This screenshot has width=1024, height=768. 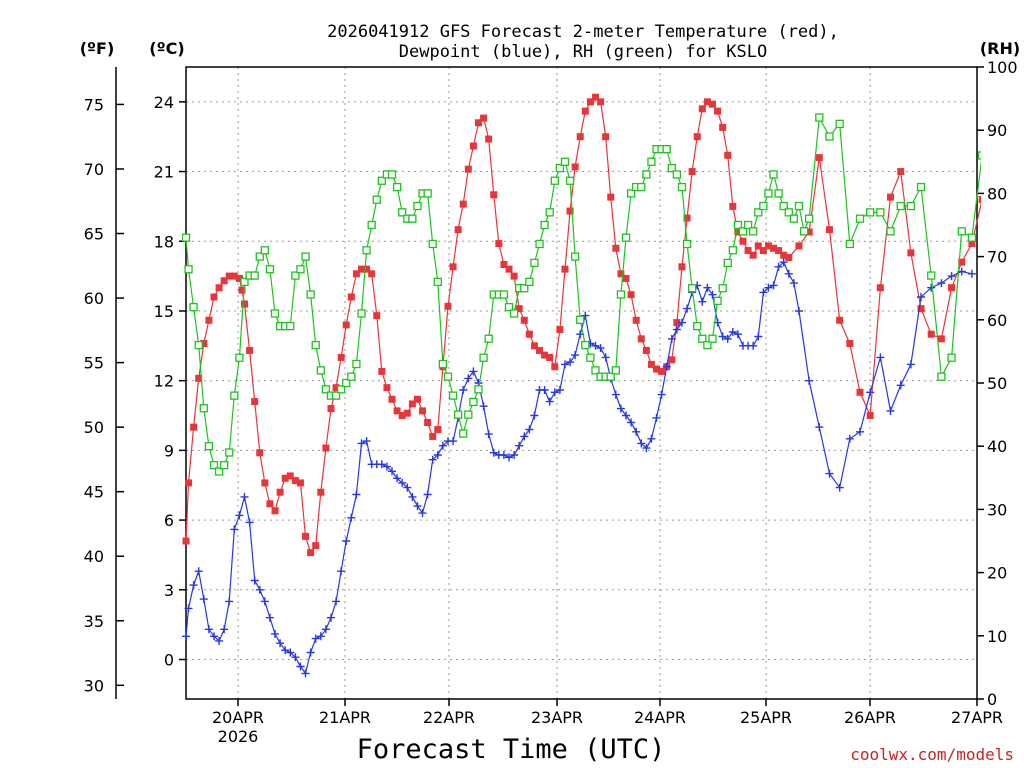 What do you see at coordinates (1002, 67) in the screenshot?
I see `rh-tick-label: 100` at bounding box center [1002, 67].